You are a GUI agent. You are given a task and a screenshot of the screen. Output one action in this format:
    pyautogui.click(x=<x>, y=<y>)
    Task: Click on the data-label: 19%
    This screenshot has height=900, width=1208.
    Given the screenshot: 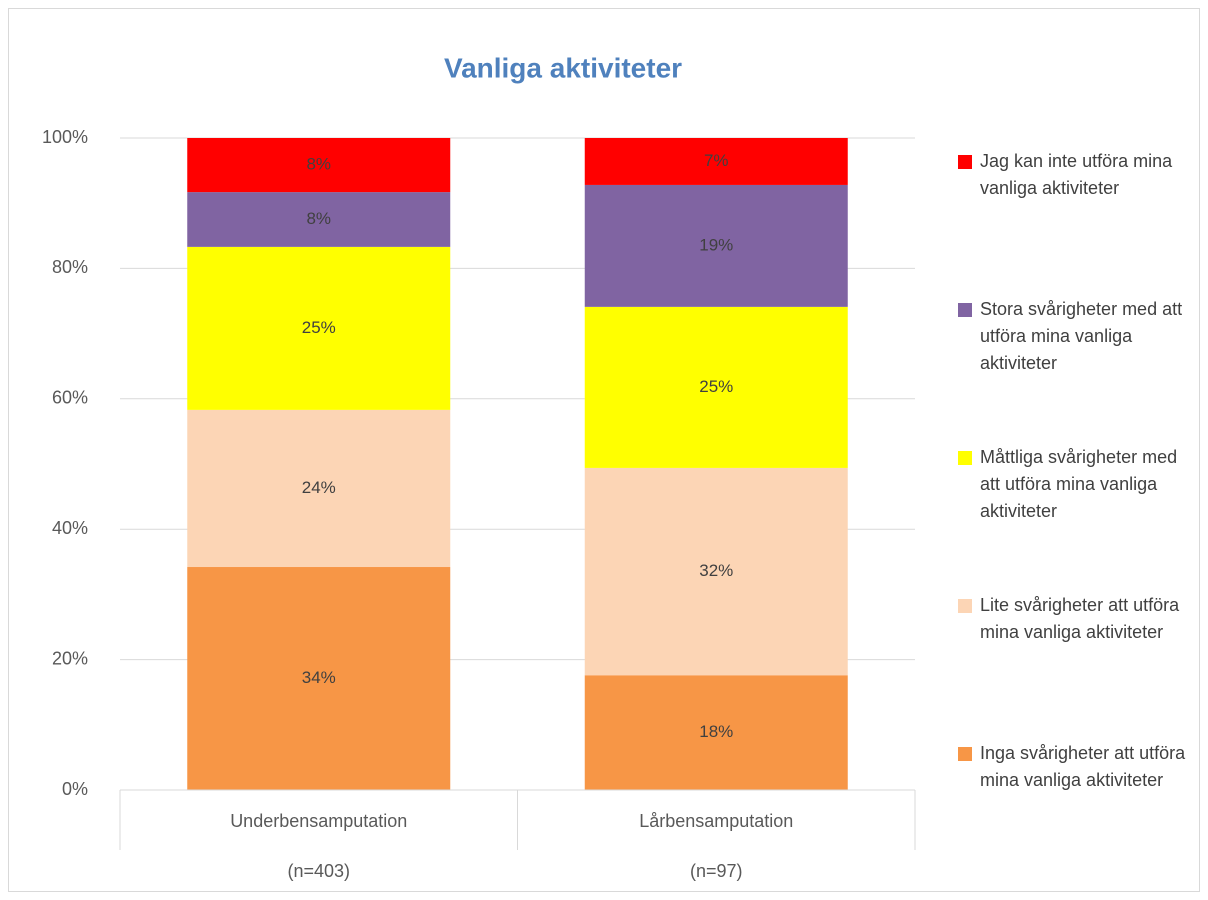 What is the action you would take?
    pyautogui.click(x=716, y=244)
    